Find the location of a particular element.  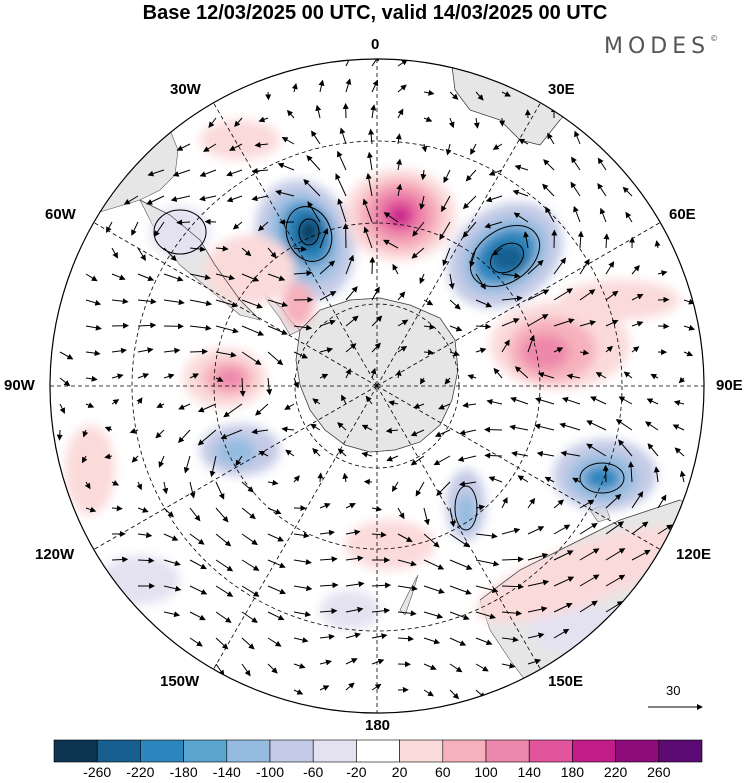

modes-logo: MODES© is located at coordinates (661, 46).